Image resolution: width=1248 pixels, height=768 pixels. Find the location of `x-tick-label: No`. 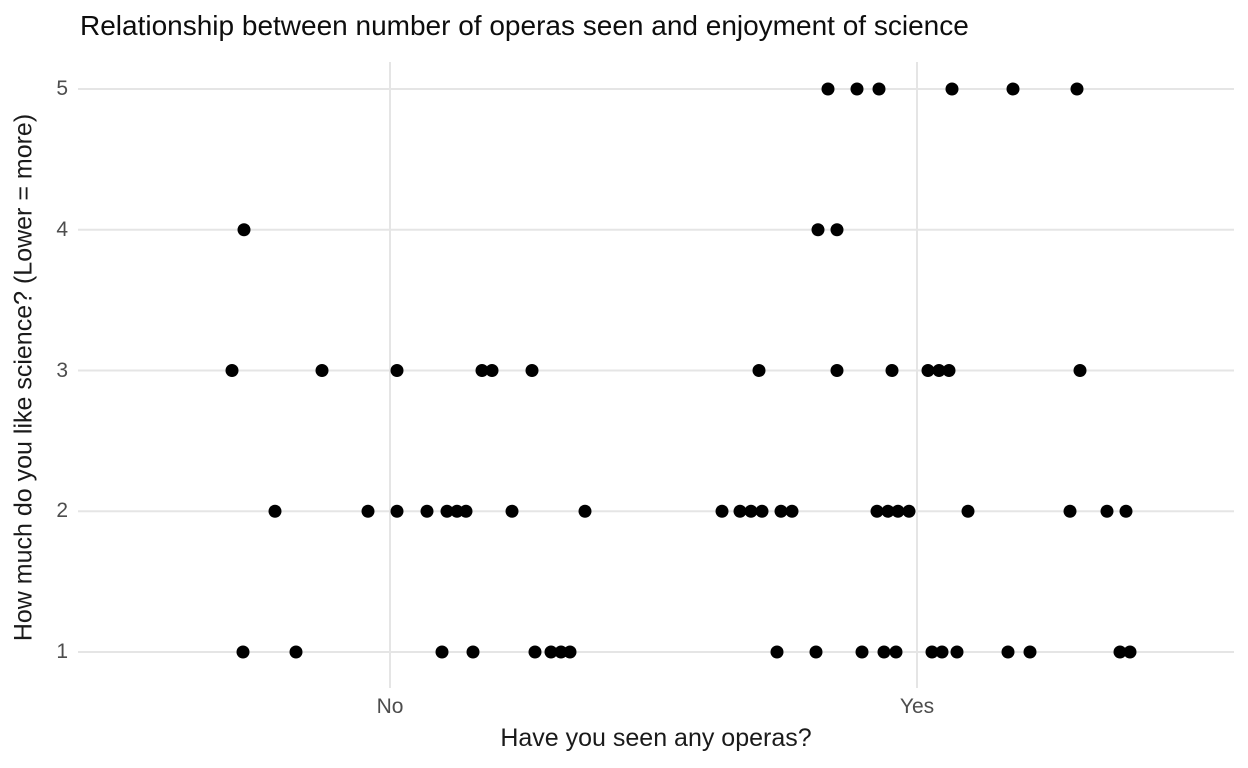

x-tick-label: No is located at coordinates (390, 706).